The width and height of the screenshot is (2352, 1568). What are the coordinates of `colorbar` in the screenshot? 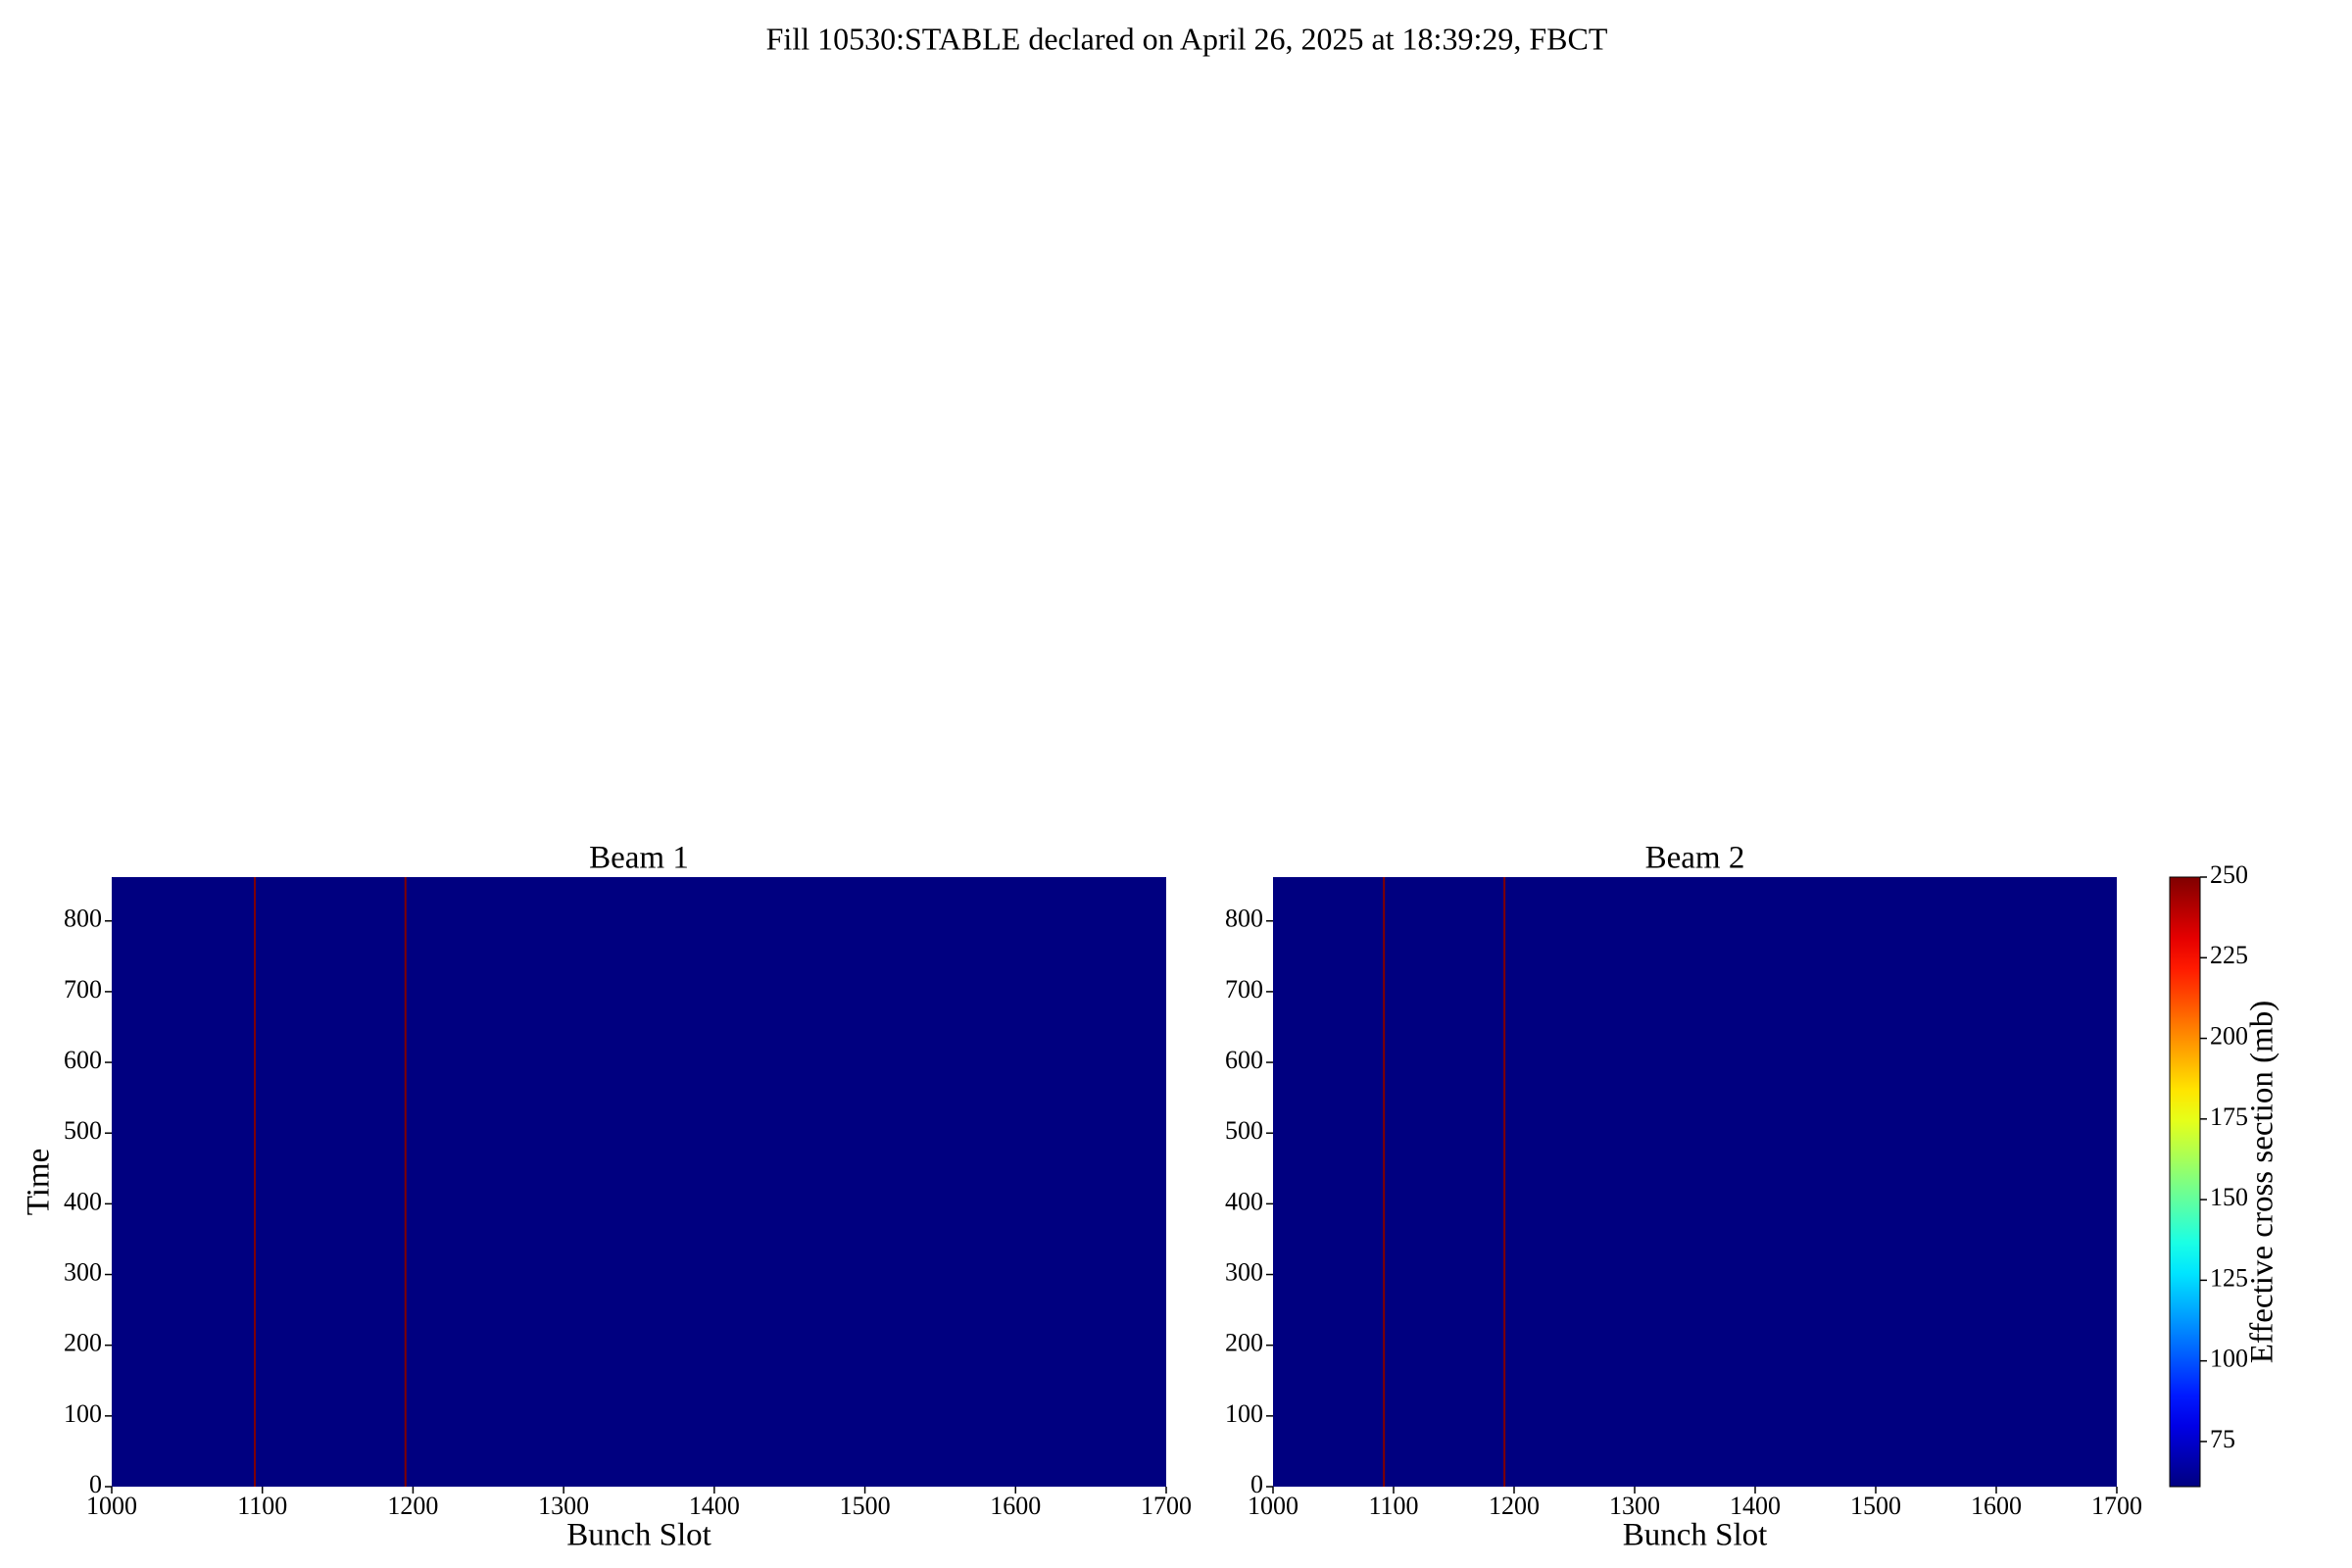 It's located at (2185, 1182).